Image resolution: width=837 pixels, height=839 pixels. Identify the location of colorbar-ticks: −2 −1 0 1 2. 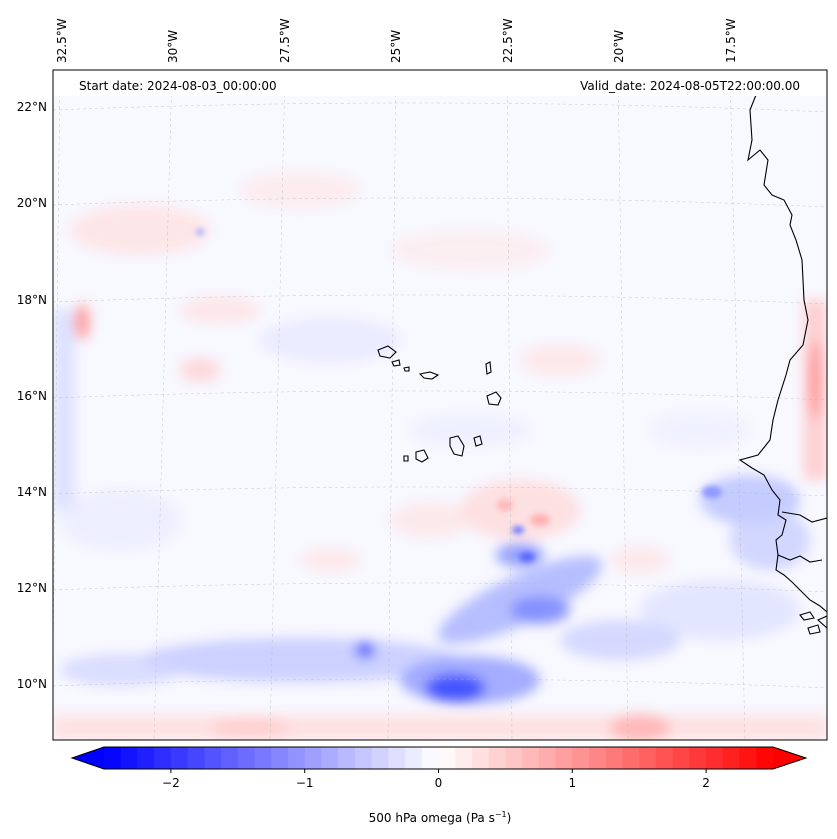
(436, 779).